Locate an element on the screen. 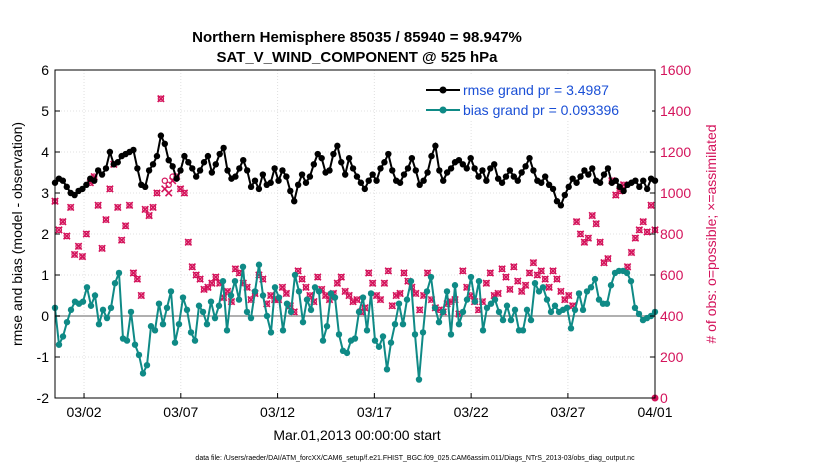 The image size is (830, 470). left-tick-label: -1 is located at coordinates (43, 357).